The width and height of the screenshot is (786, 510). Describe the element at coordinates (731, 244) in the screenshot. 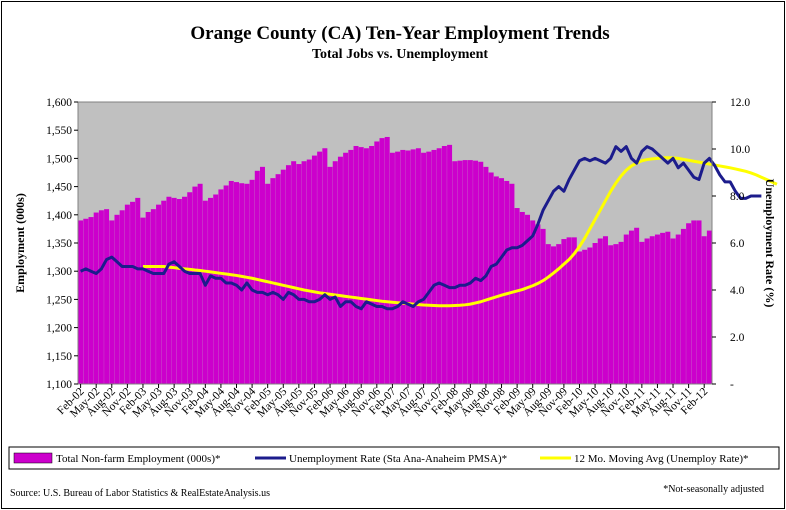

I see `right-axis-ticks: - 2.0 4.0 6.0 8.0 10.0 12.0` at that location.